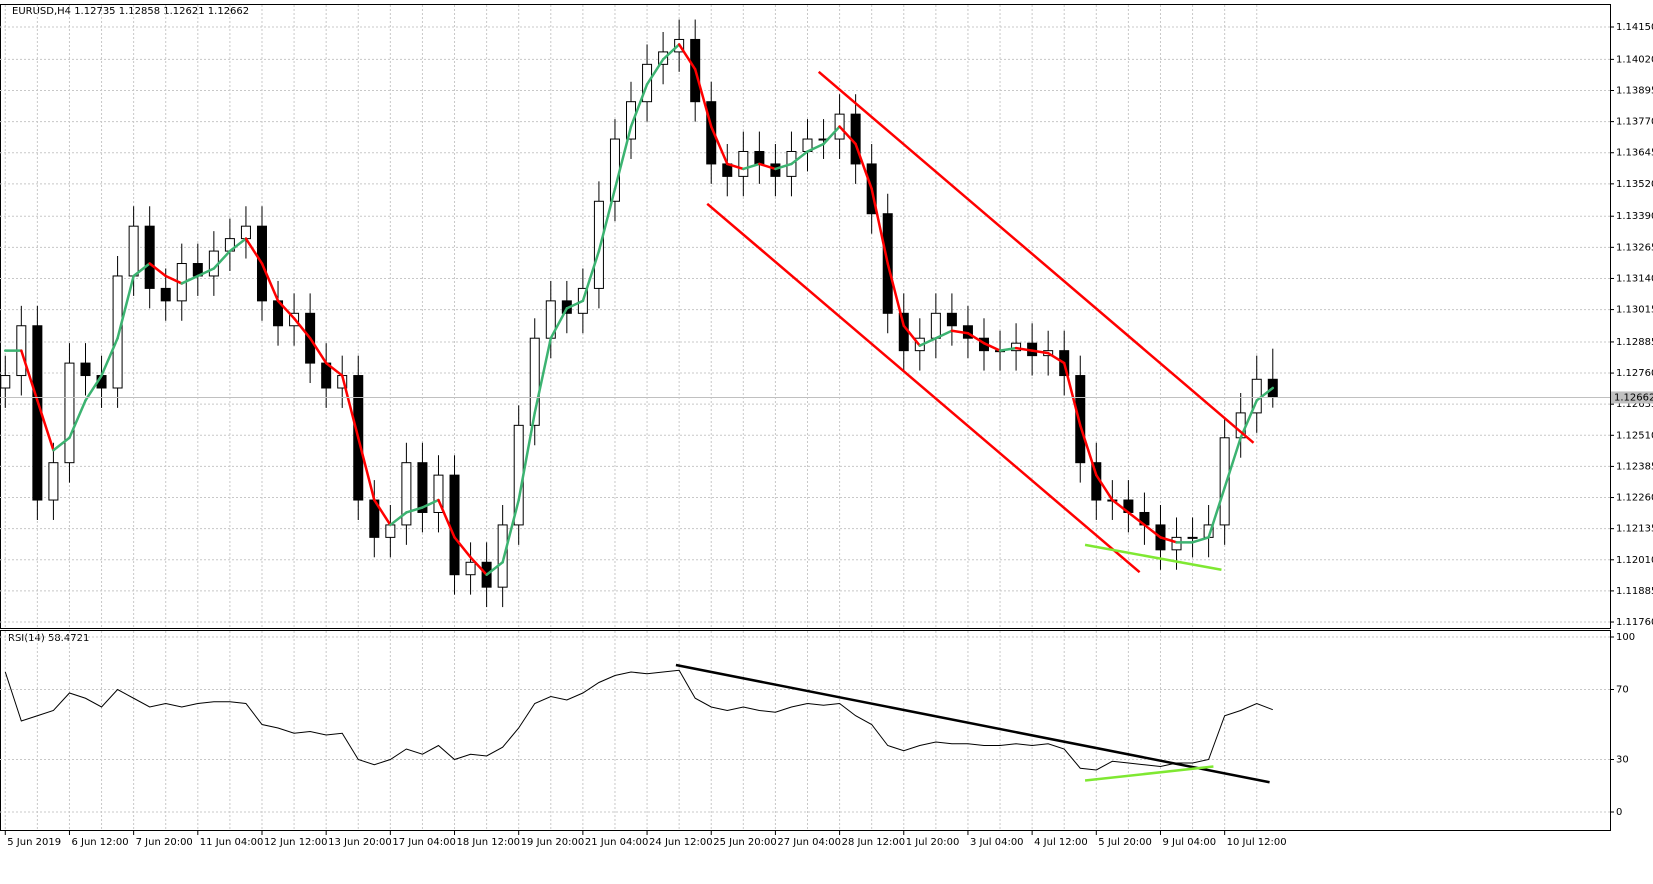  What do you see at coordinates (1125, 842) in the screenshot?
I see `x-tick-label: 5 Jul 20:00` at bounding box center [1125, 842].